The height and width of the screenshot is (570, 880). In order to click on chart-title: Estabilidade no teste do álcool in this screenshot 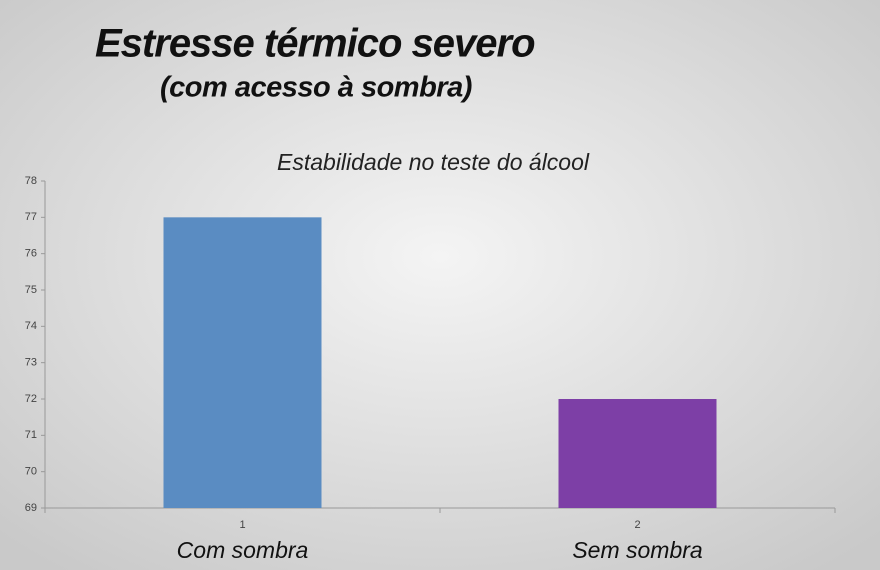, I will do `click(433, 162)`.